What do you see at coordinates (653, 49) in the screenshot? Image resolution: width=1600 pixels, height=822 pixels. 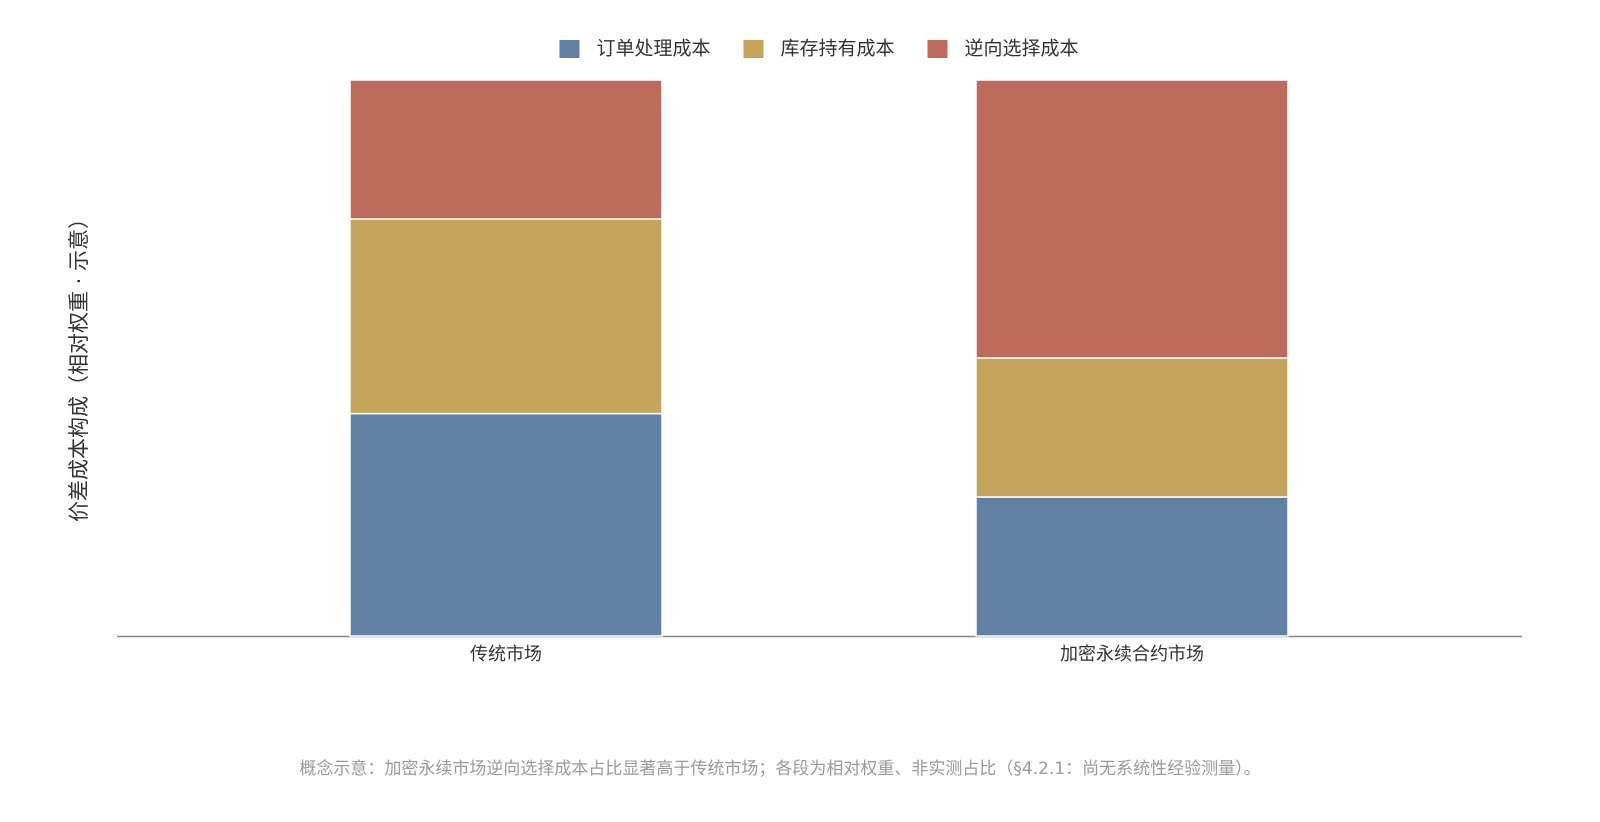 I see `legend-label: 订单处理成本` at bounding box center [653, 49].